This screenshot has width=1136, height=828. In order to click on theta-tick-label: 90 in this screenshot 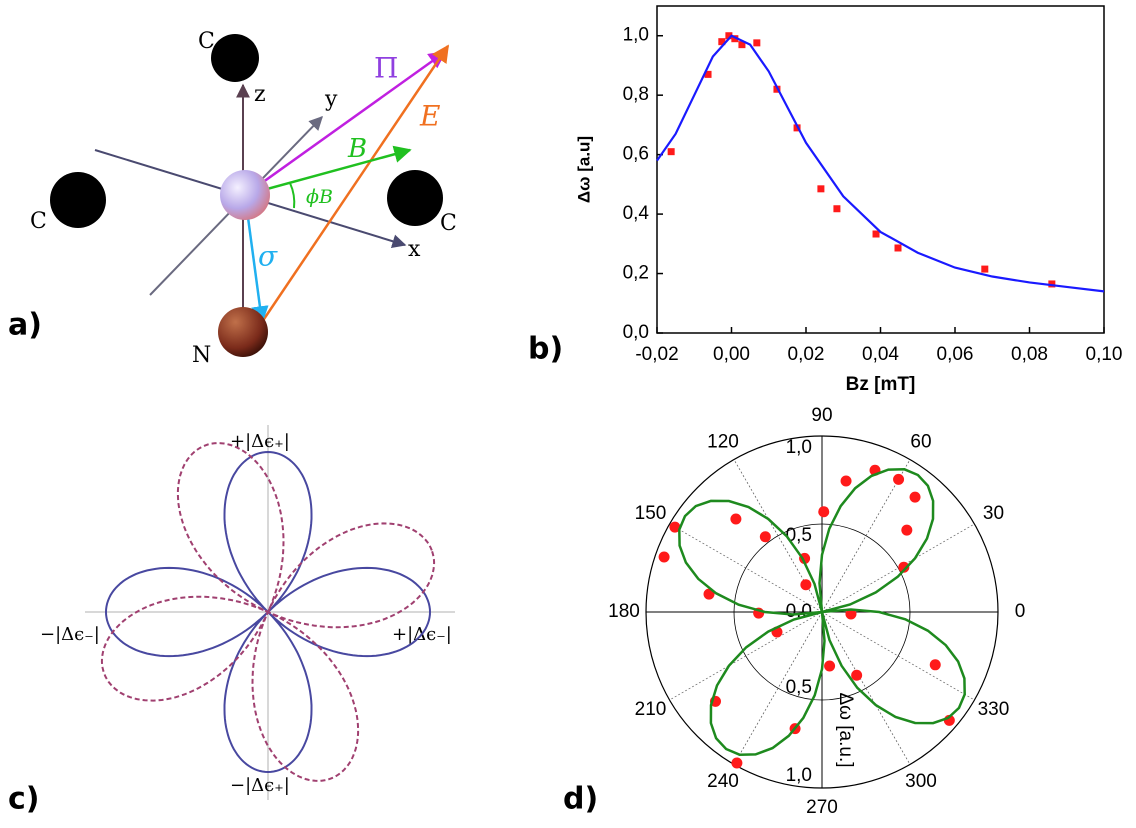, I will do `click(821, 415)`.